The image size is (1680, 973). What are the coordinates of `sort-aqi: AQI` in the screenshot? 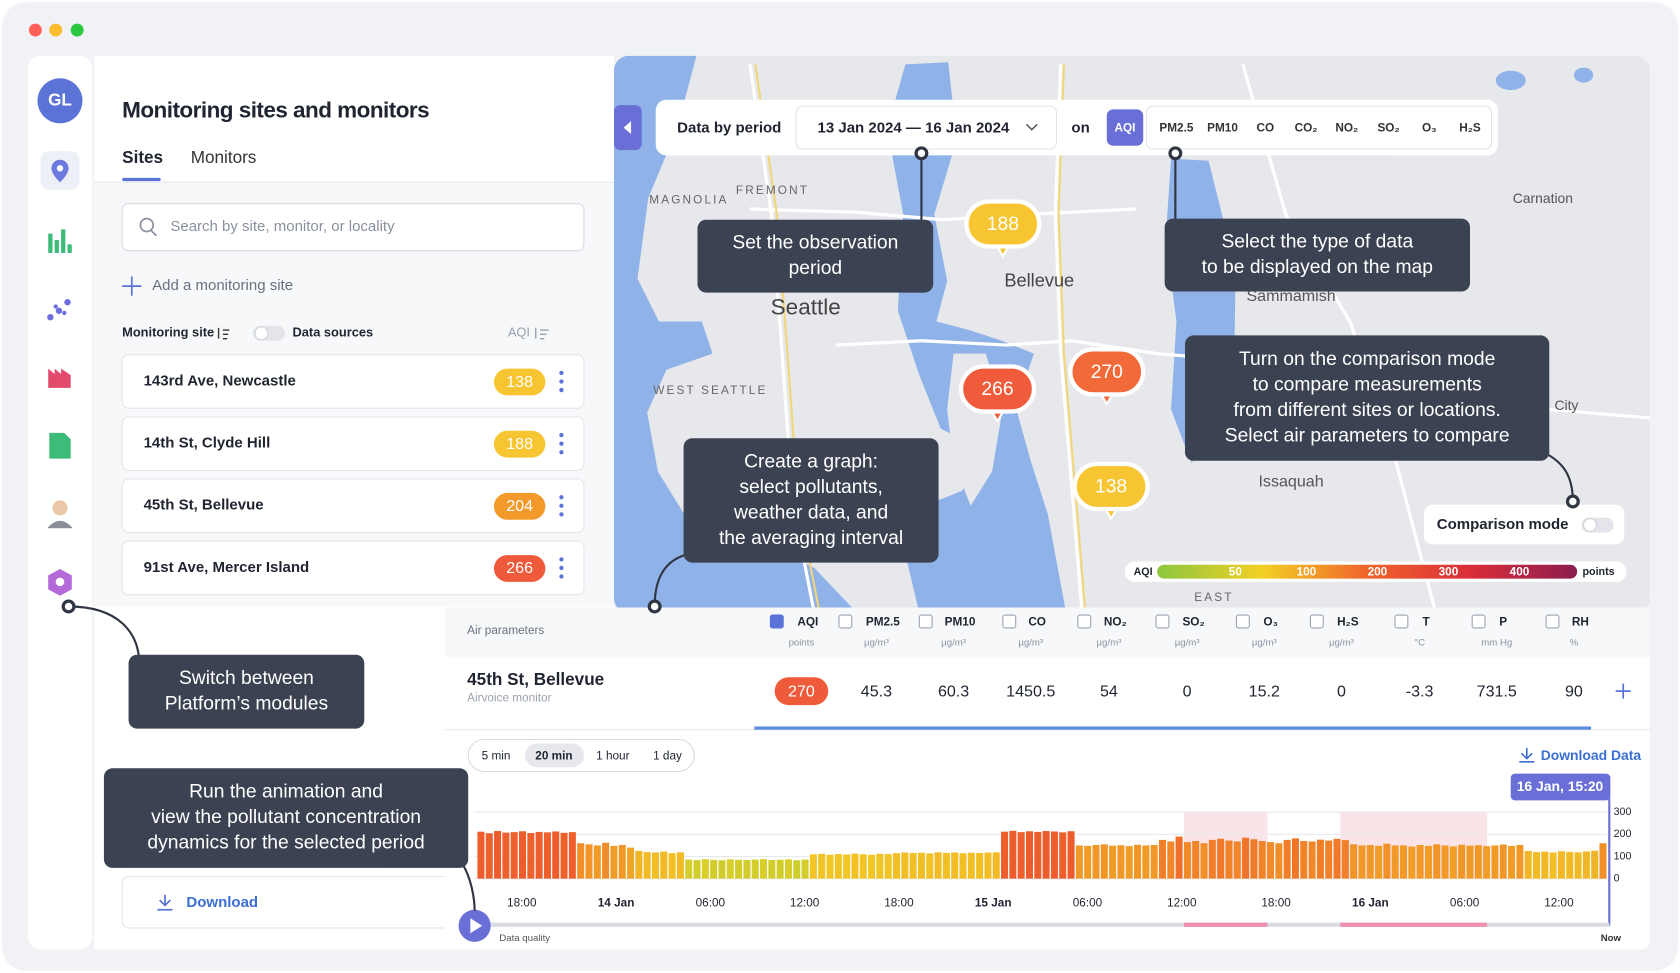 It's located at (519, 332).